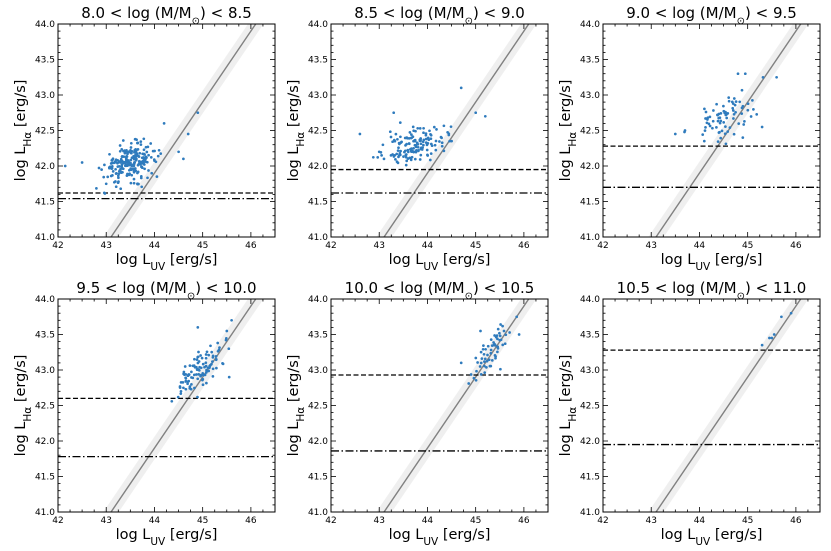  What do you see at coordinates (166, 290) in the screenshot?
I see `panel-title: 9.5 < log (M/M⊙) < 10.0` at bounding box center [166, 290].